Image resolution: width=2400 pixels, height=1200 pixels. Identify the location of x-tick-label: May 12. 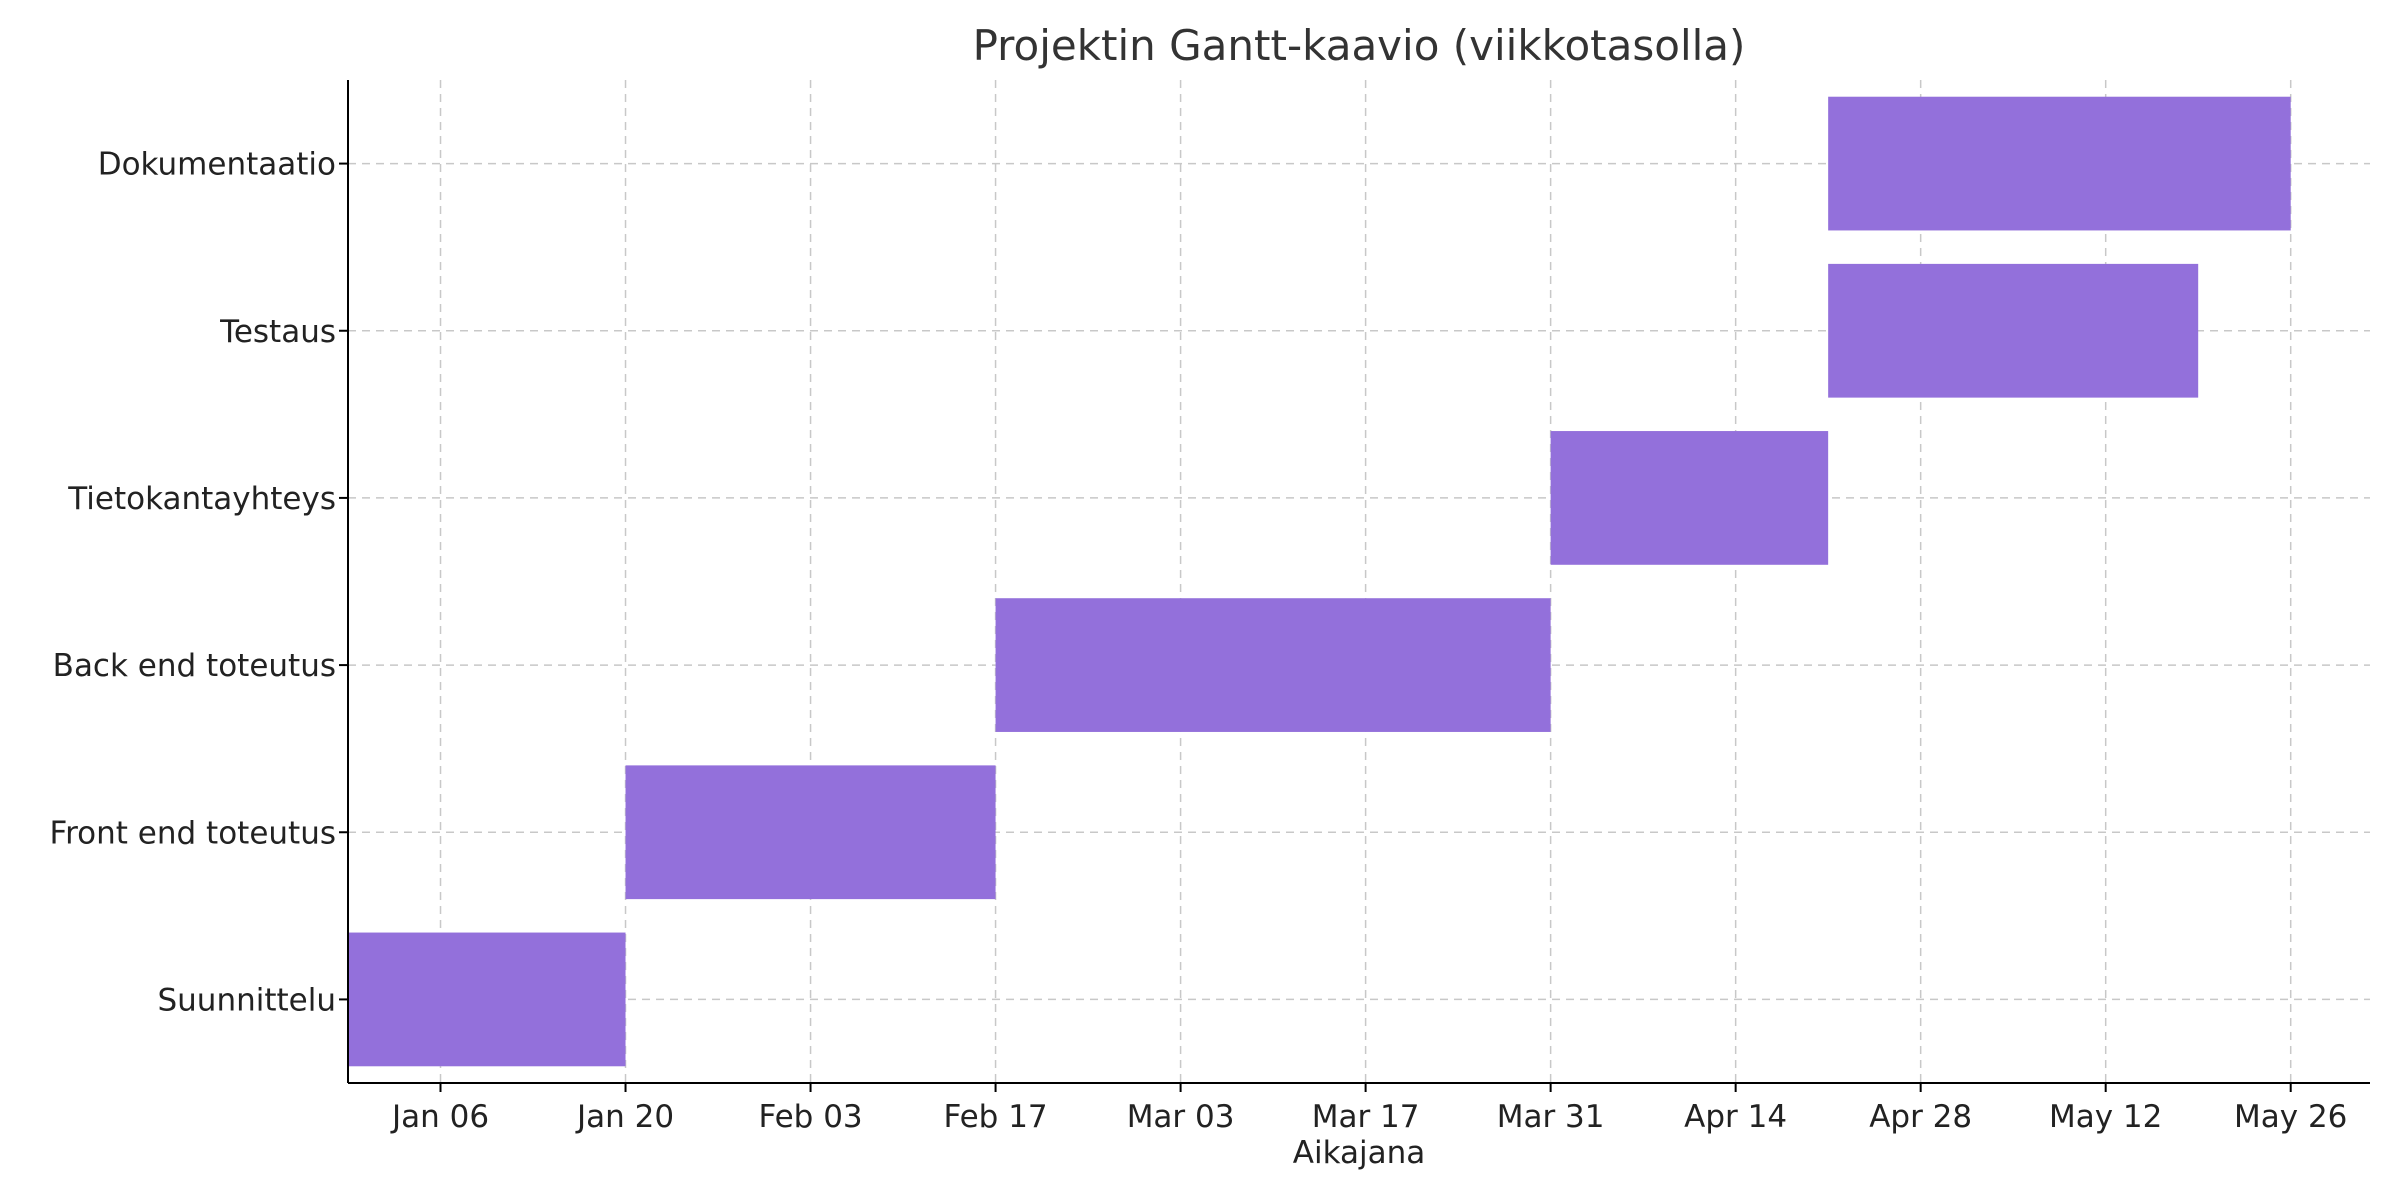
(2105, 1117).